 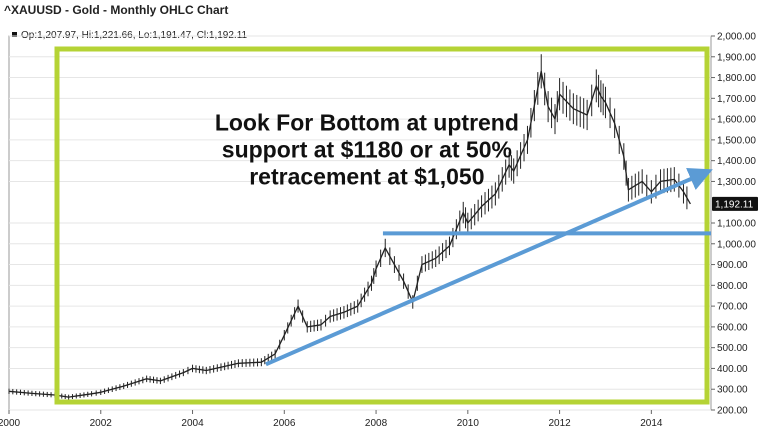 What do you see at coordinates (732, 265) in the screenshot?
I see `y-tick-label: 900.00` at bounding box center [732, 265].